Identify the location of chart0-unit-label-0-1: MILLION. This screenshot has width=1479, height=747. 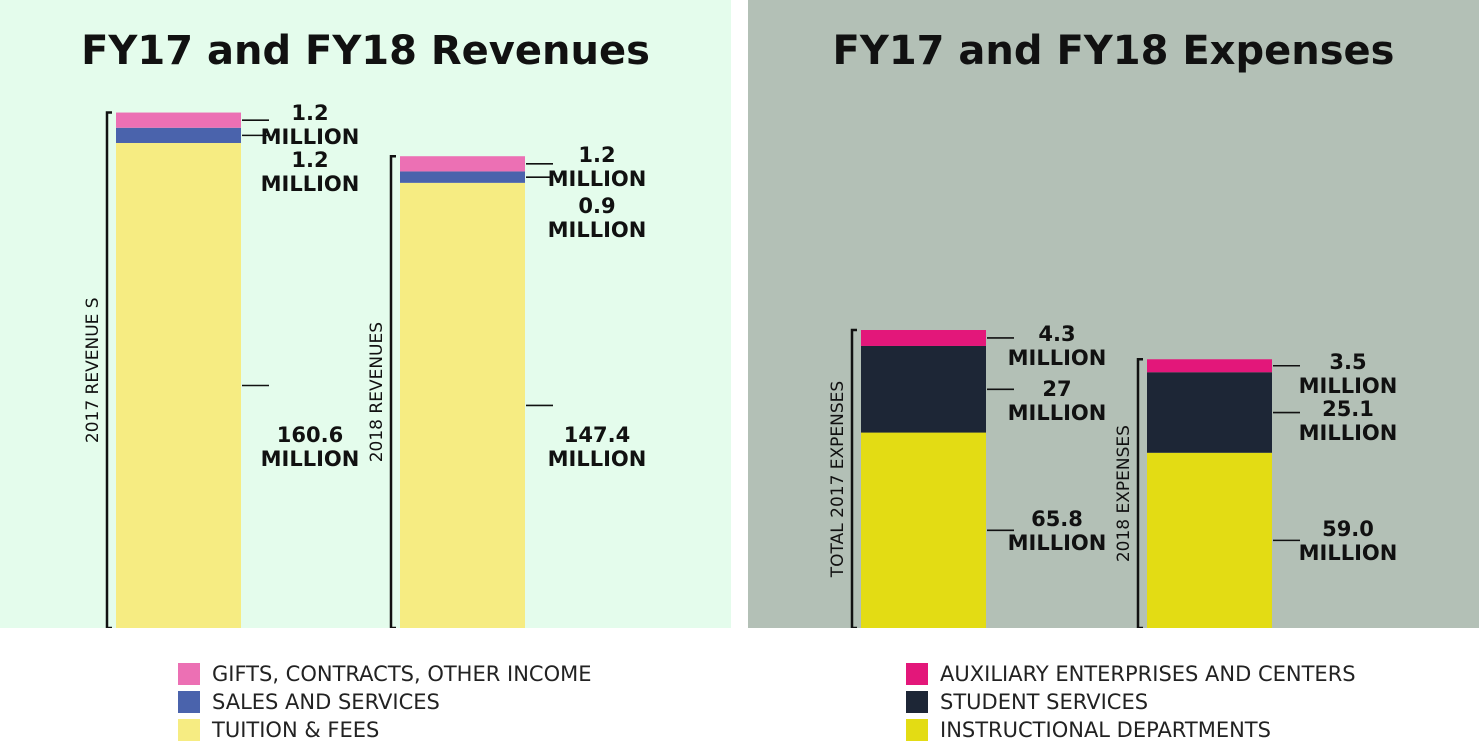
(310, 184).